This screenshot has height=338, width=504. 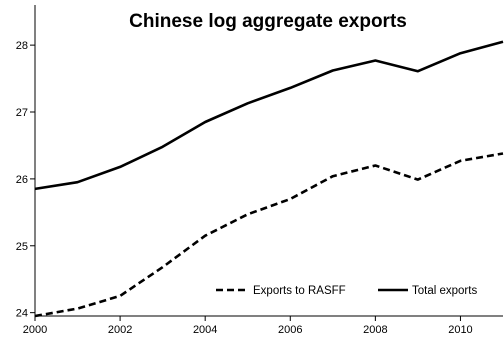 I want to click on x-tick-label: 2002, so click(x=120, y=330).